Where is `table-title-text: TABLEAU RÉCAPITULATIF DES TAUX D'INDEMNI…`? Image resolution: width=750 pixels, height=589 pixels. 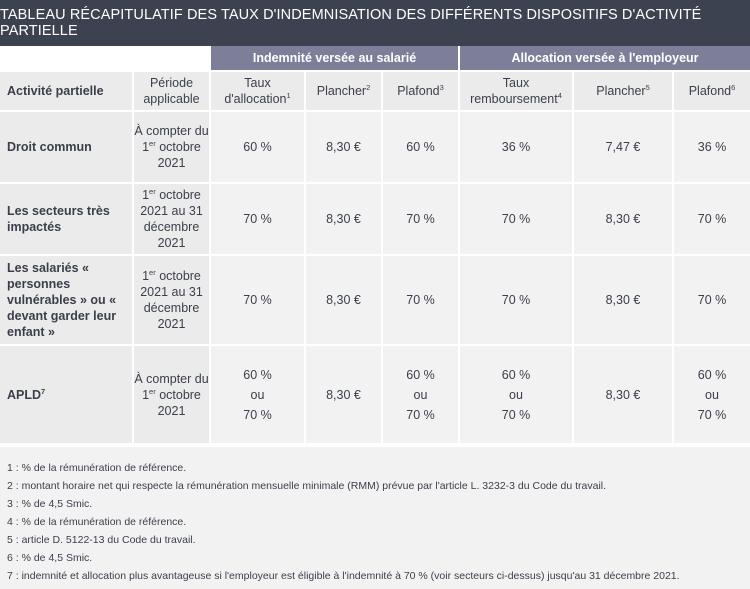 table-title-text: TABLEAU RÉCAPITULATIF DES TAUX D'INDEMNI… is located at coordinates (351, 23).